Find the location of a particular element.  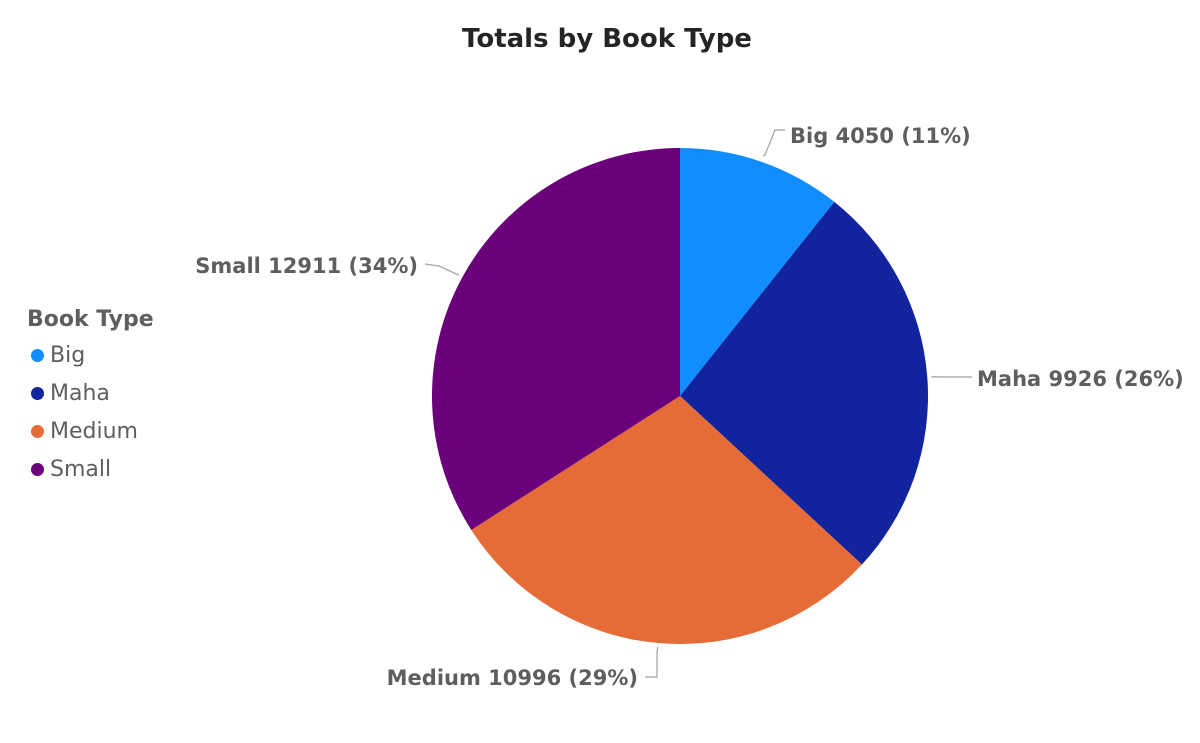

legend-swatch-big is located at coordinates (37, 355).